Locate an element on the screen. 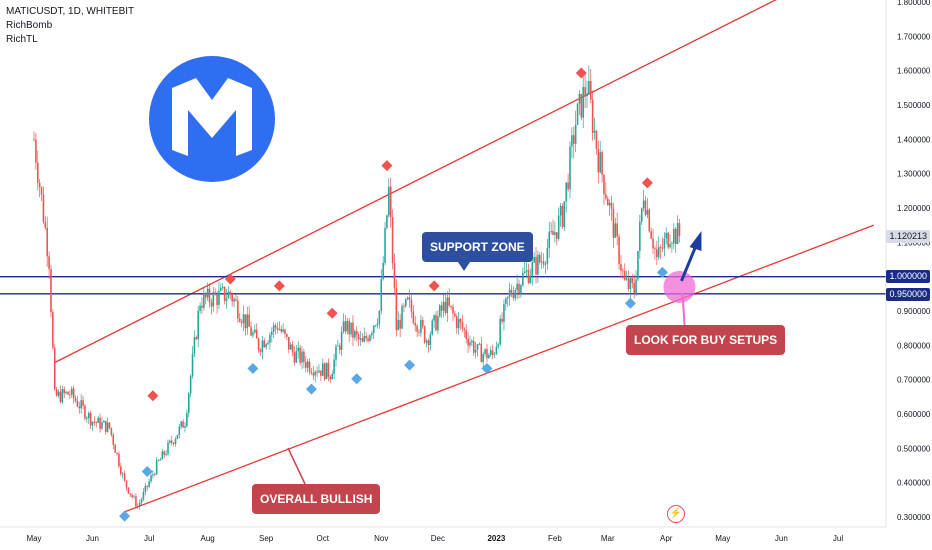  x-tick-label: May is located at coordinates (722, 538).